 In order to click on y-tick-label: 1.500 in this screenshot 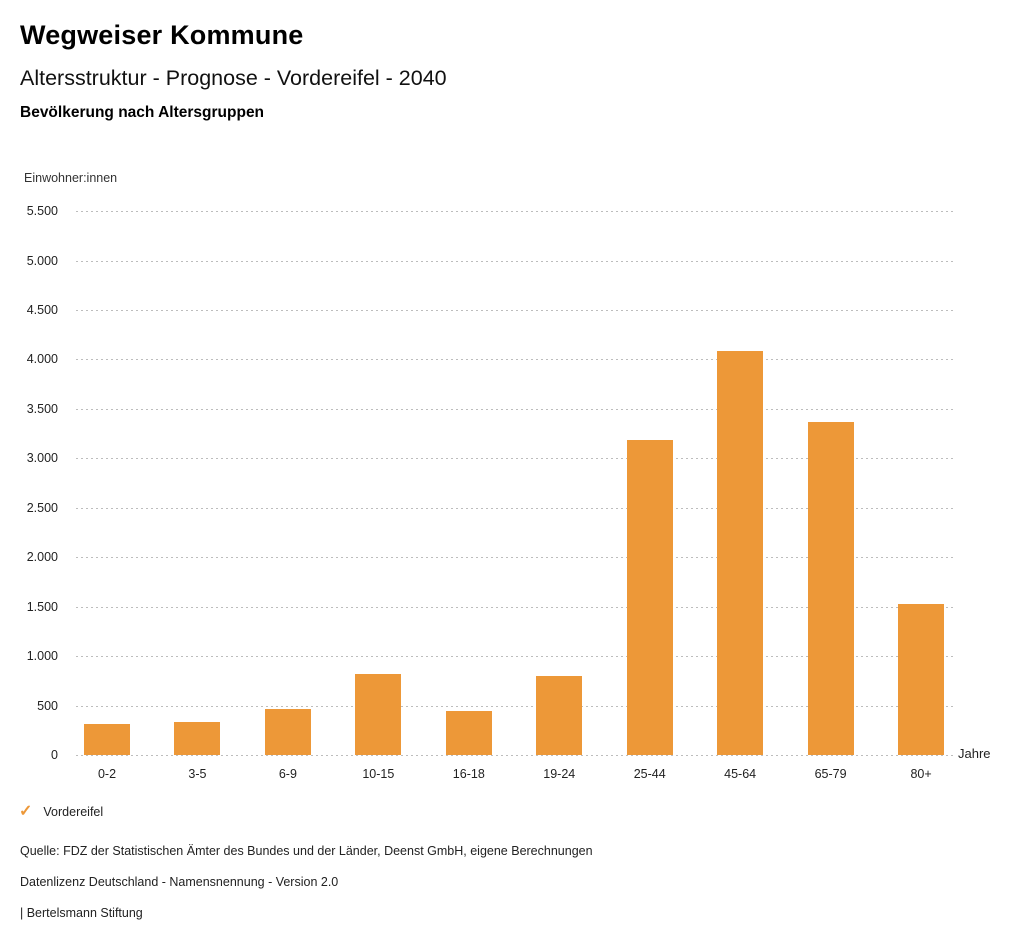, I will do `click(42, 606)`.